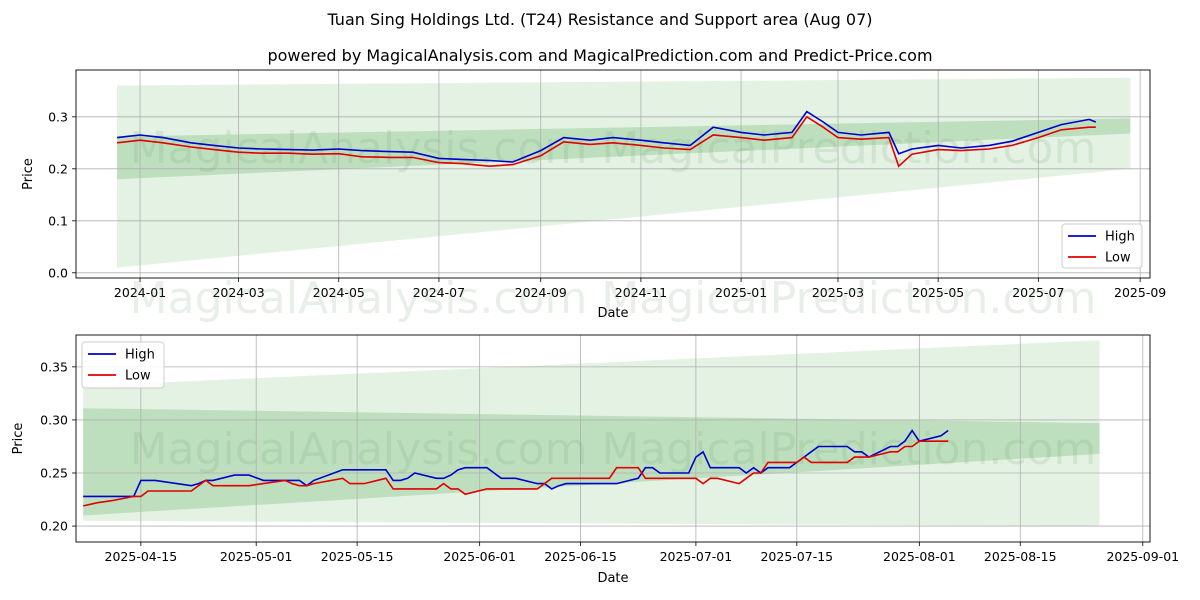 The height and width of the screenshot is (600, 1200). Describe the element at coordinates (1038, 292) in the screenshot. I see `x-tick-label: 2025-07` at that location.